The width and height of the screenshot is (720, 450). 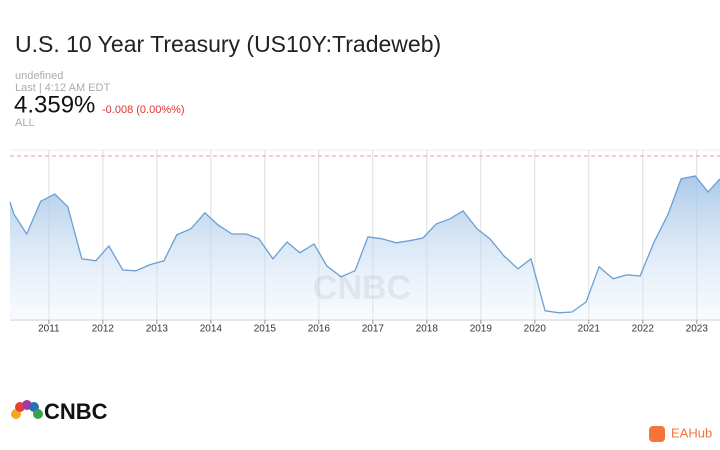 I want to click on x-tick-label: 2016, so click(x=319, y=329).